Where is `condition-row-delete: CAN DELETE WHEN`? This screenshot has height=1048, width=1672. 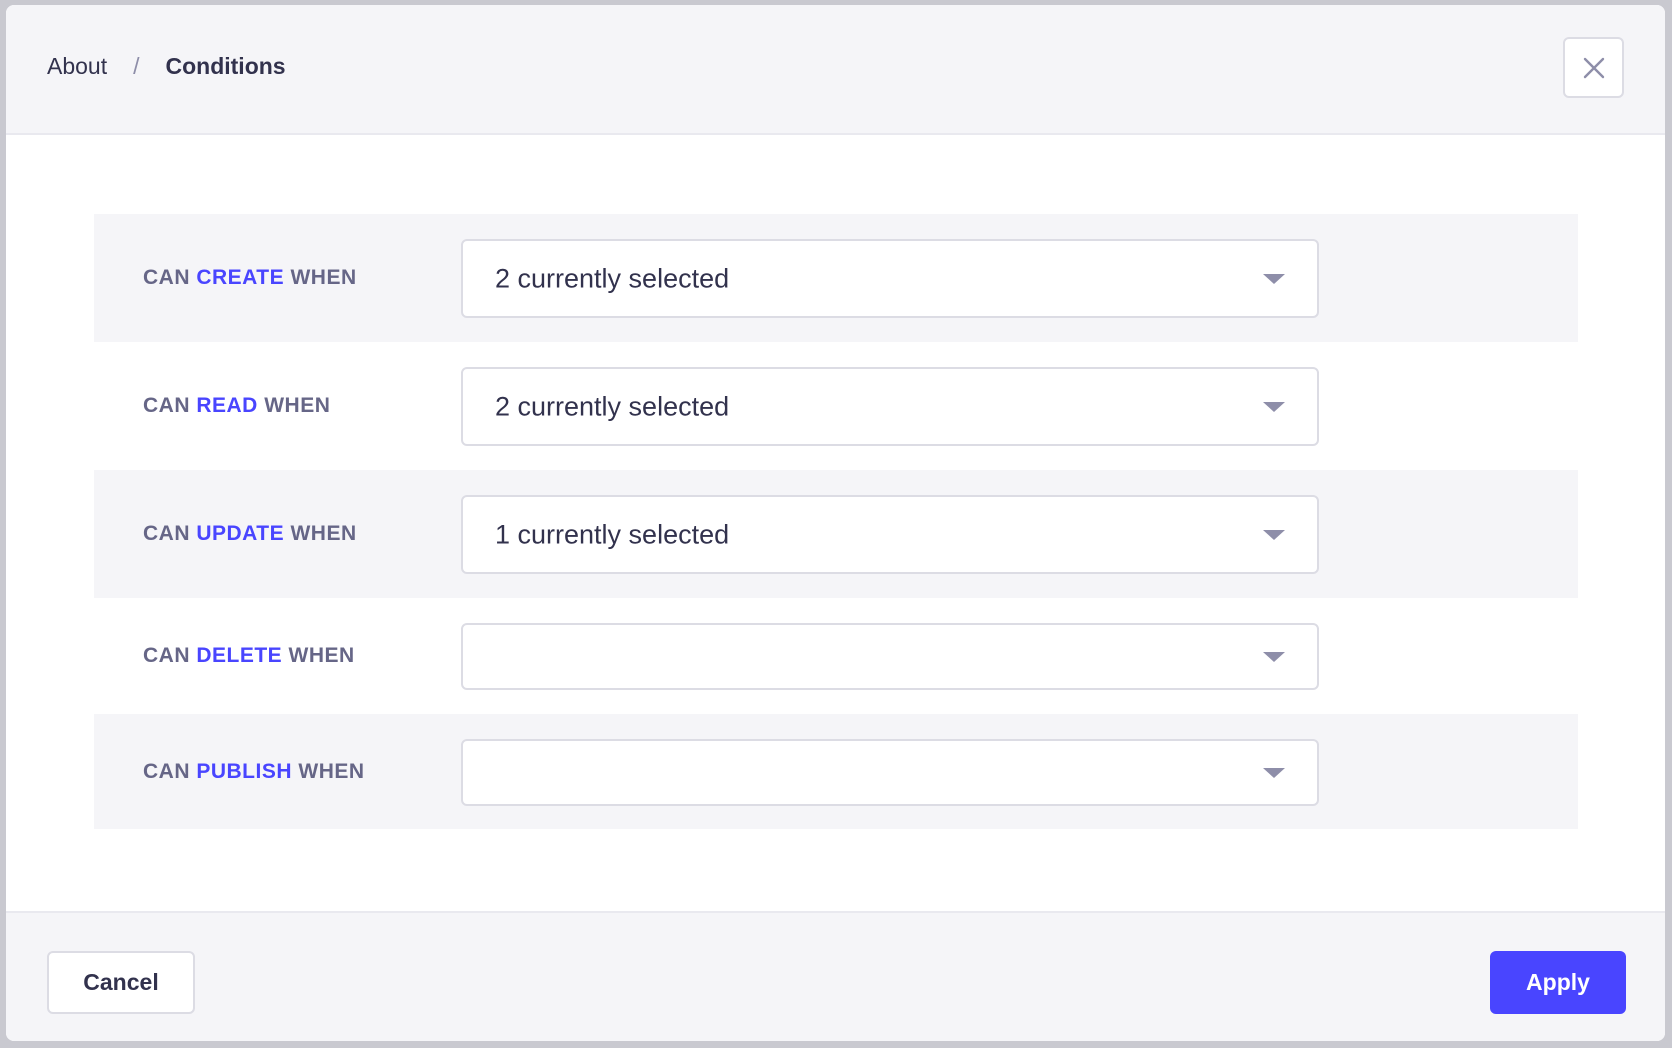
condition-row-delete: CAN DELETE WHEN is located at coordinates (836, 656).